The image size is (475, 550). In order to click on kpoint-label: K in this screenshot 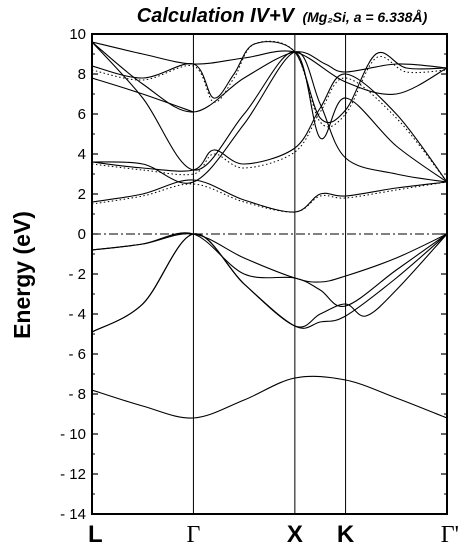, I will do `click(346, 534)`.